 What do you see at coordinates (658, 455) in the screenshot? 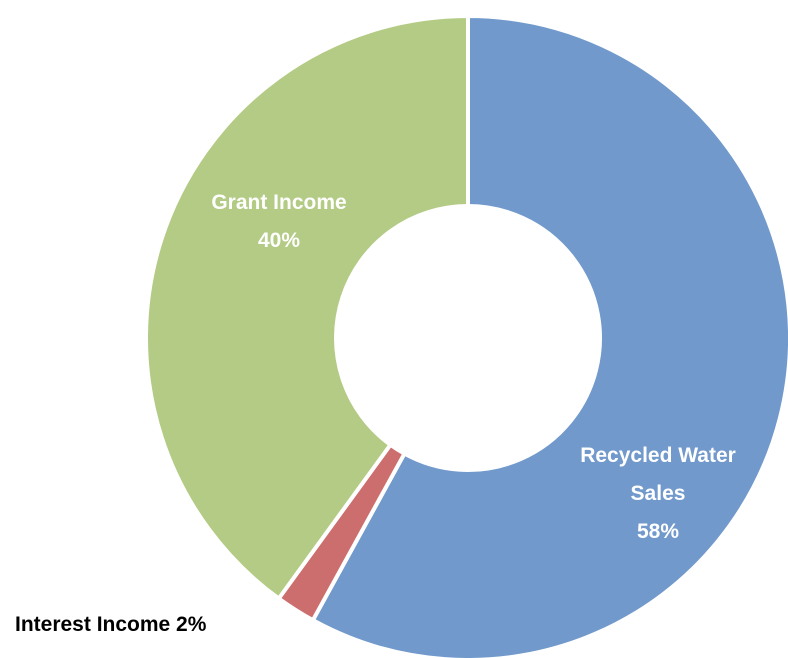
I see `data-label-line: Recycled Water` at bounding box center [658, 455].